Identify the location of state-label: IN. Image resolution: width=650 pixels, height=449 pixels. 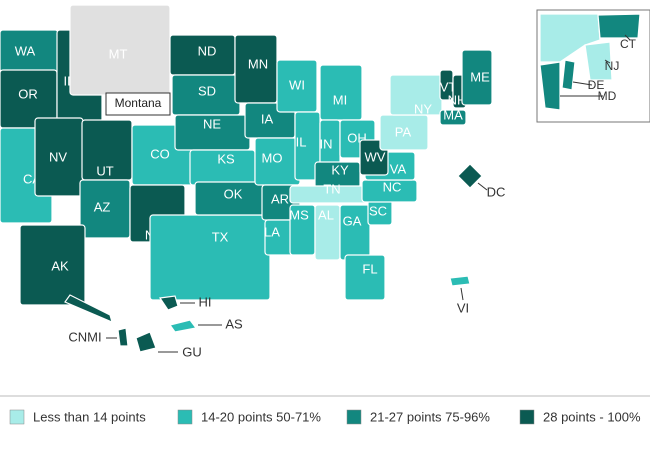
(326, 143).